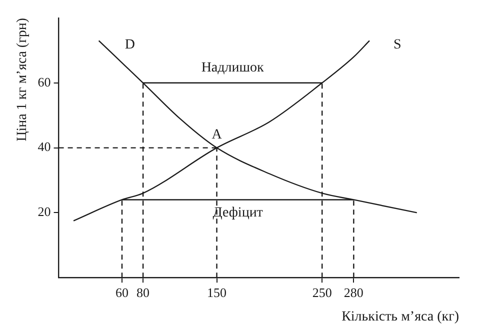 Image resolution: width=499 pixels, height=333 pixels. What do you see at coordinates (217, 134) in the screenshot?
I see `annotation: A` at bounding box center [217, 134].